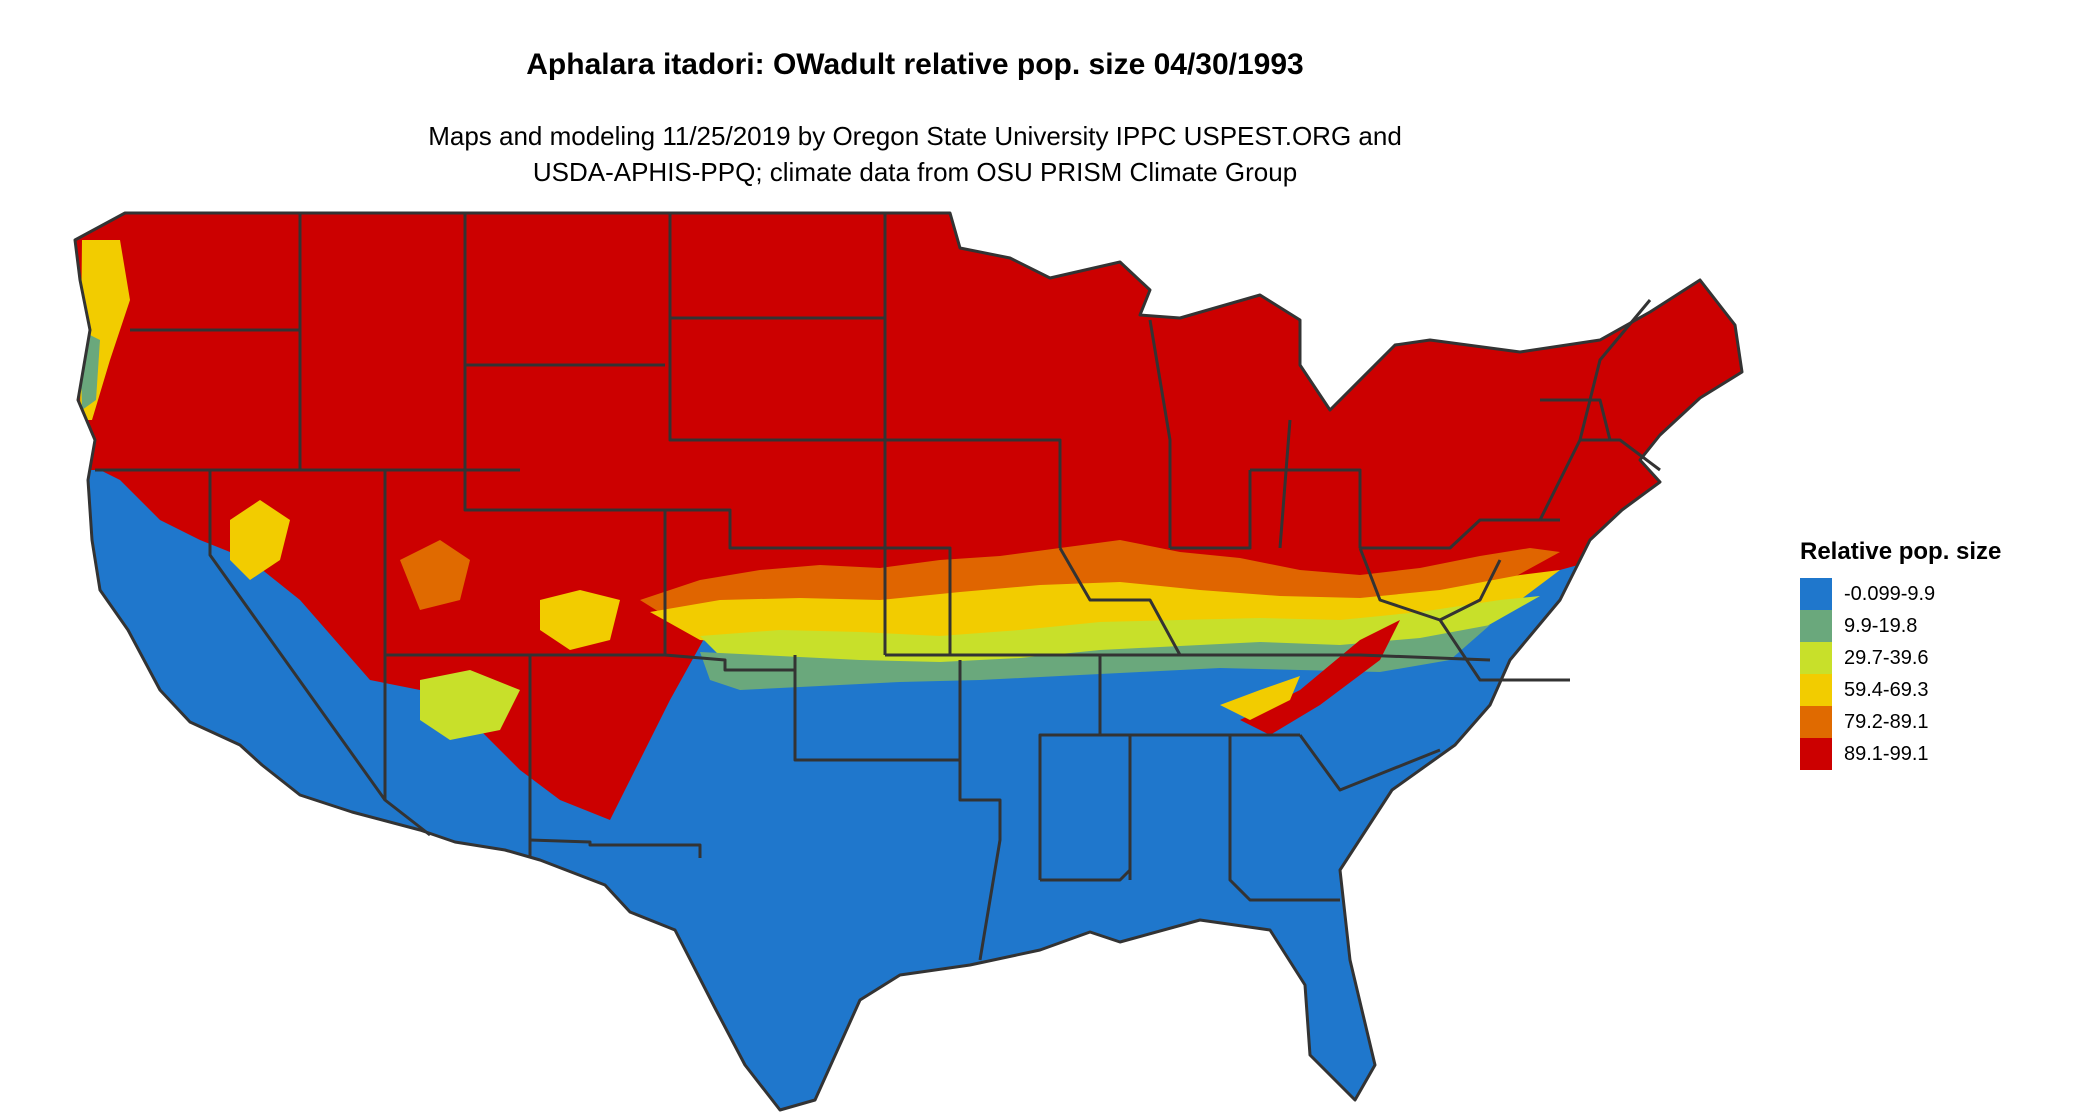  I want to click on legend-label: 79.2-89.1, so click(1886, 721).